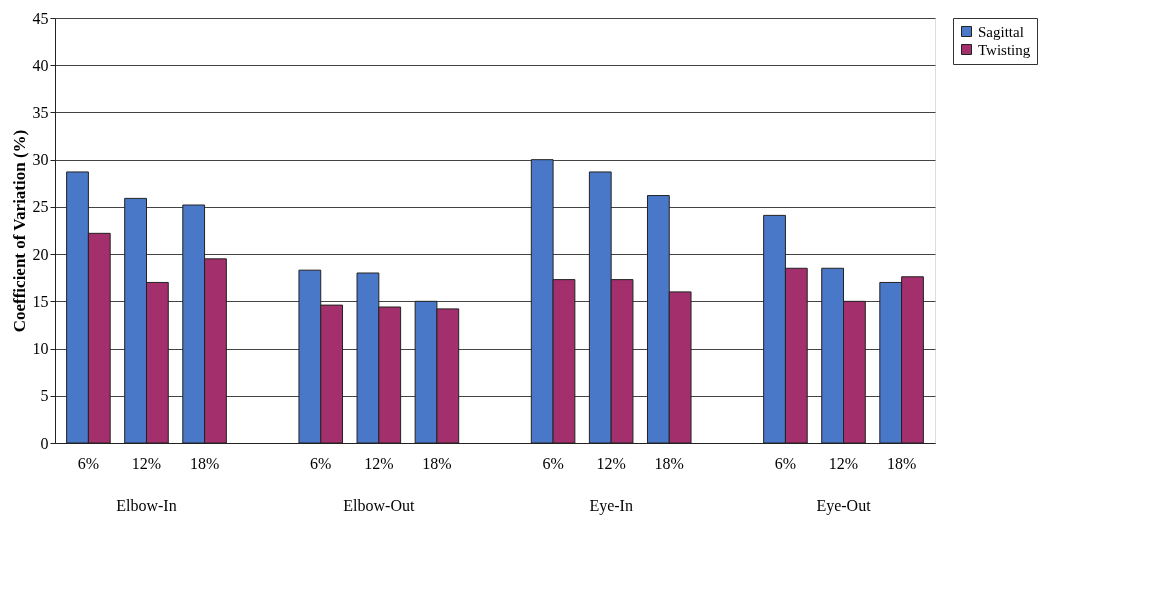 The width and height of the screenshot is (1166, 604). What do you see at coordinates (611, 506) in the screenshot?
I see `text: Eye-In` at bounding box center [611, 506].